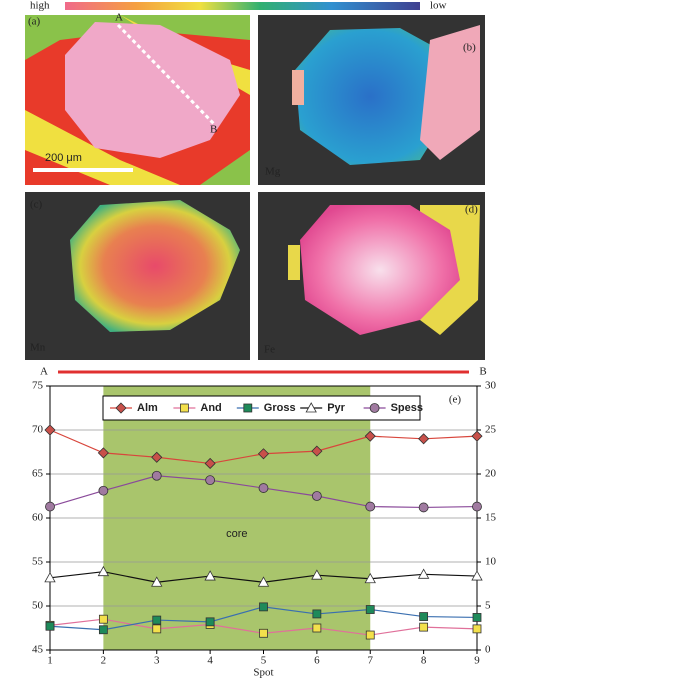  I want to click on legend-label: And, so click(210, 408).